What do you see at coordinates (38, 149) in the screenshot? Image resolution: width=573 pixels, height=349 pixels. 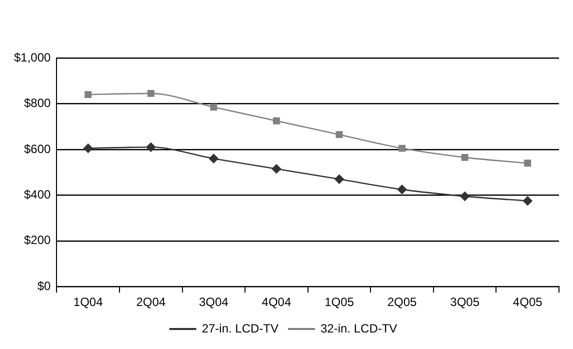 I see `y-tick-label: $600` at bounding box center [38, 149].